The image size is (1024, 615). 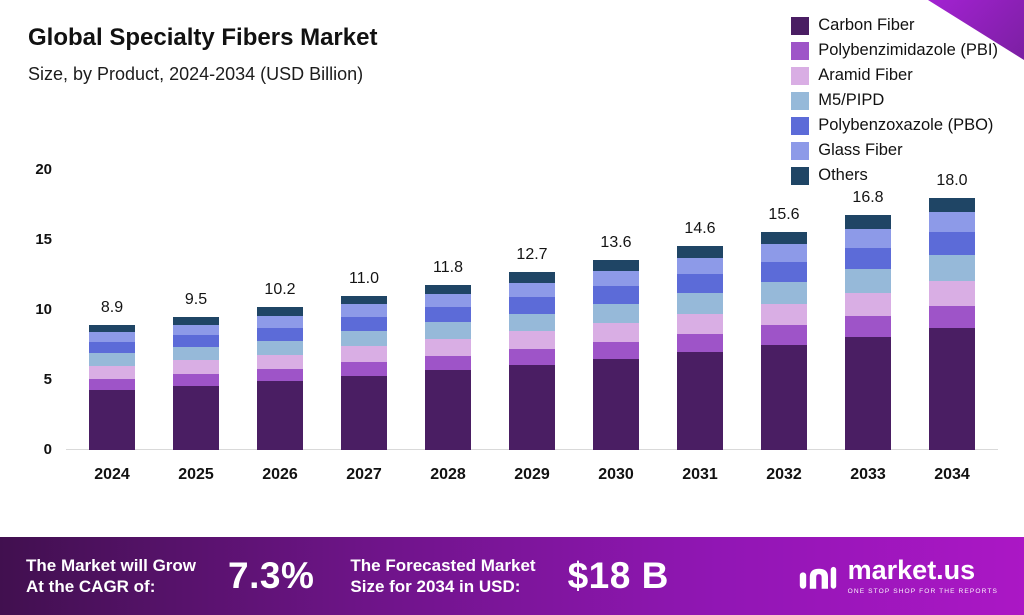 What do you see at coordinates (868, 474) in the screenshot?
I see `x-axis-label: 2033` at bounding box center [868, 474].